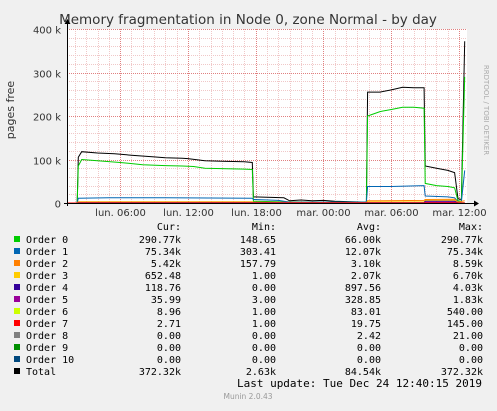 Image resolution: width=497 pixels, height=411 pixels. I want to click on y-tick-label: 100 k, so click(47, 162).